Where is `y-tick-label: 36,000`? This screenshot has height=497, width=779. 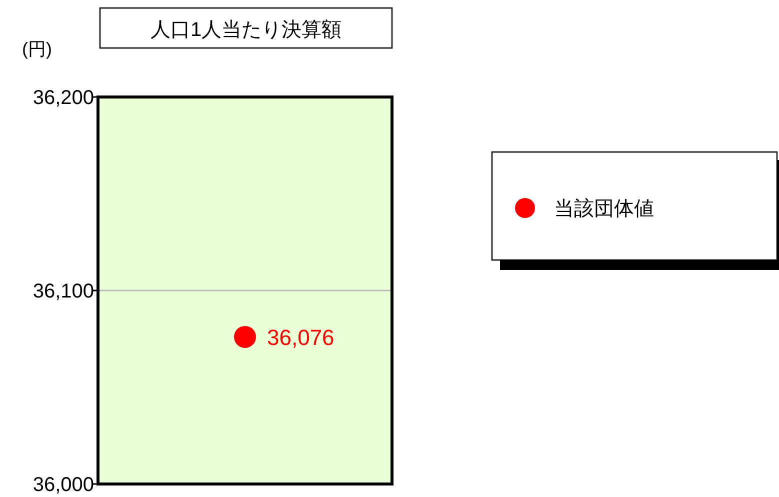 y-tick-label: 36,000 is located at coordinates (63, 485).